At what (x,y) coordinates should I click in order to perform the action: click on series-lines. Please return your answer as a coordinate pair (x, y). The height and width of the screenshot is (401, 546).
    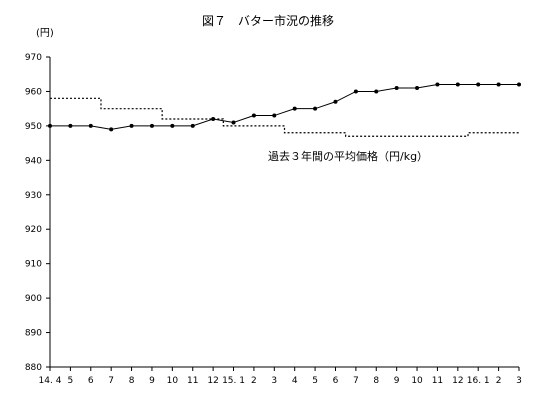
    Looking at the image, I should click on (284, 109).